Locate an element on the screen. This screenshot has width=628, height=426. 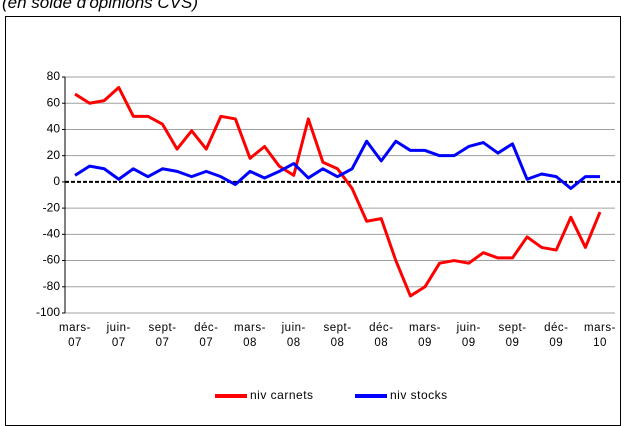
x-tick-label: déc-09 is located at coordinates (556, 335).